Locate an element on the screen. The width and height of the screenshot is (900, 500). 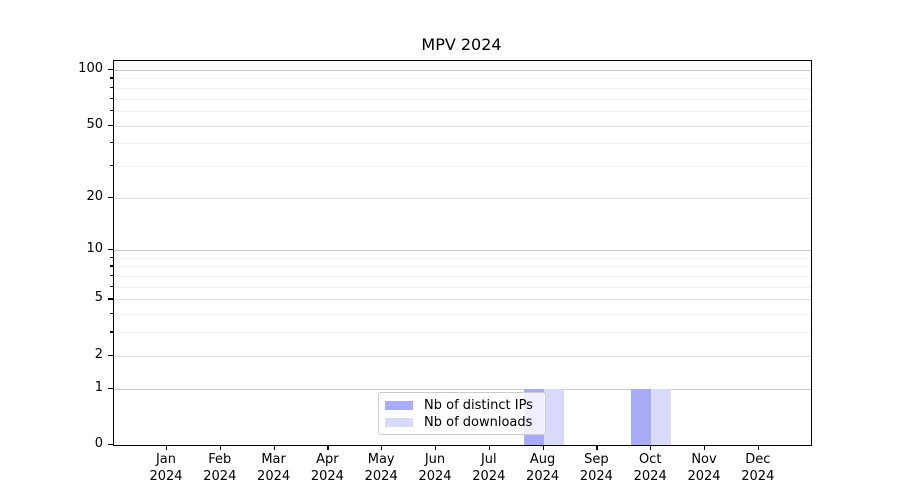
x-tick-label: Sep 2024 is located at coordinates (596, 468).